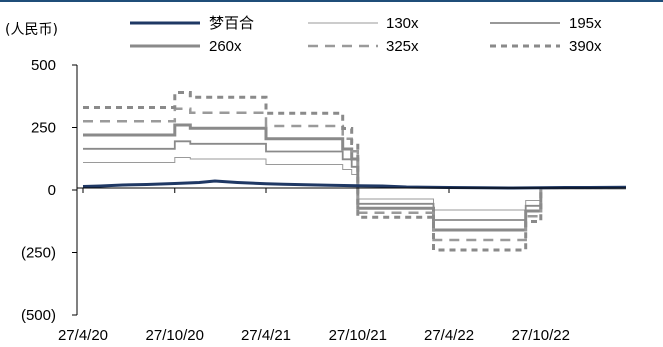 This screenshot has height=347, width=663. Describe the element at coordinates (52, 190) in the screenshot. I see `y-tick-label: 0` at that location.